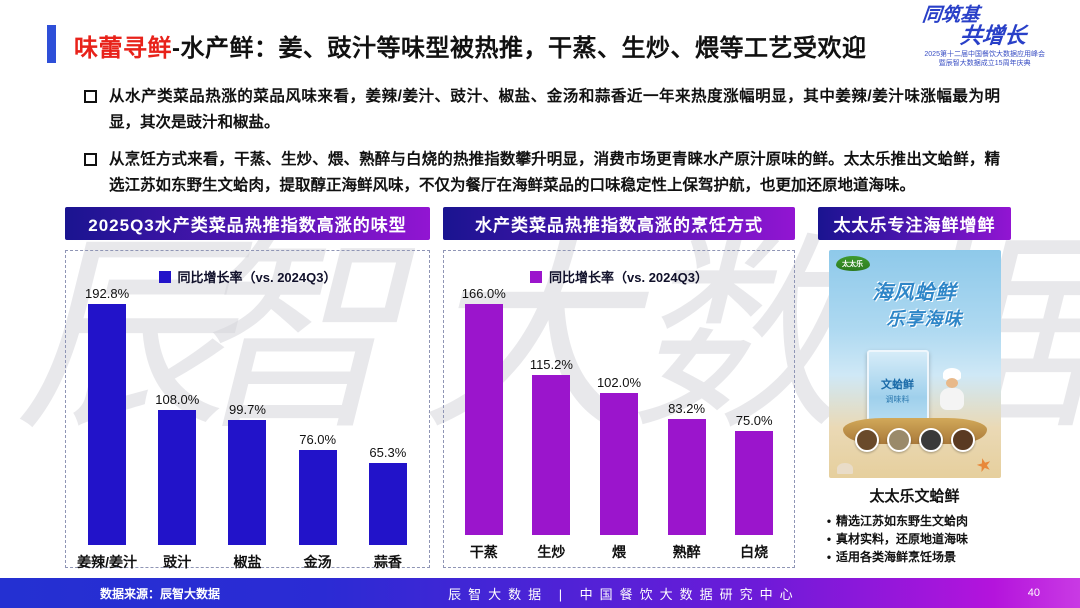  What do you see at coordinates (754, 420) in the screenshot?
I see `bar-value-label: 75.0%` at bounding box center [754, 420].